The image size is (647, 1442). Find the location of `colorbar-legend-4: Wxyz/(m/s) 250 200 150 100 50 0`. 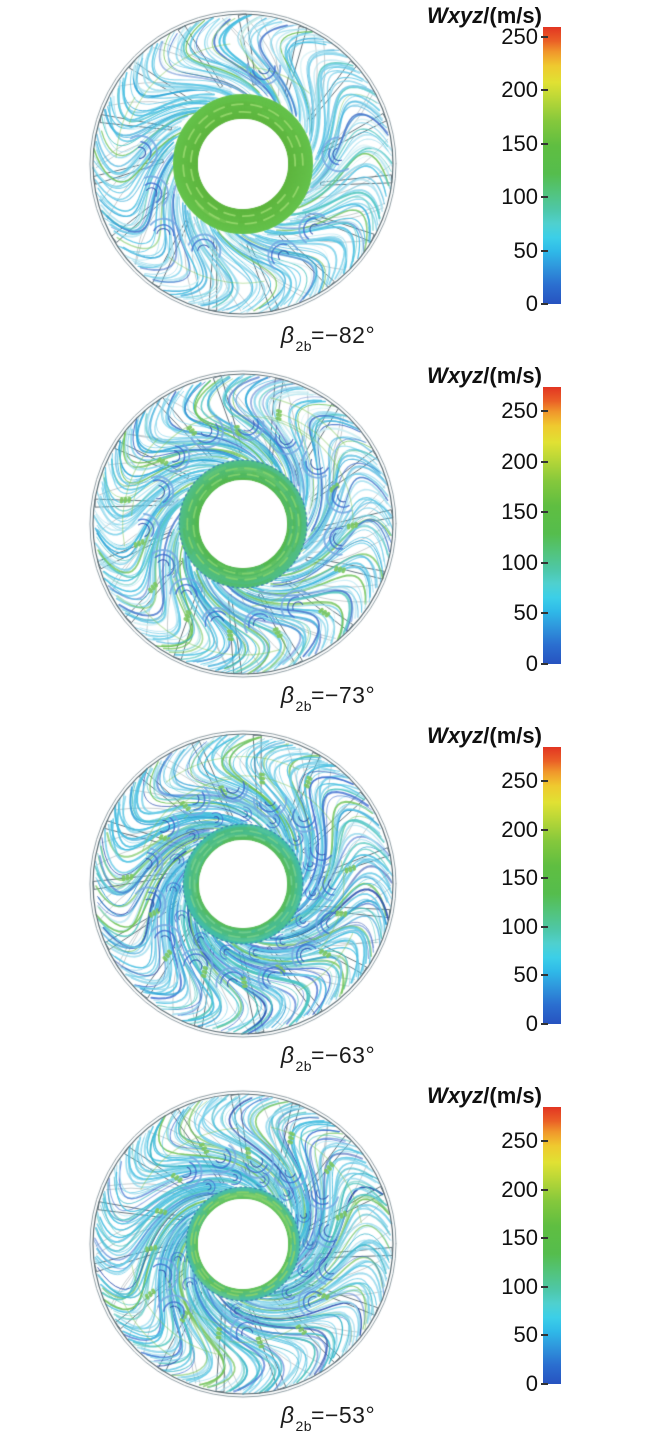

colorbar-legend-4: Wxyz/(m/s) 250 200 150 100 50 0 is located at coordinates (536, 1245).